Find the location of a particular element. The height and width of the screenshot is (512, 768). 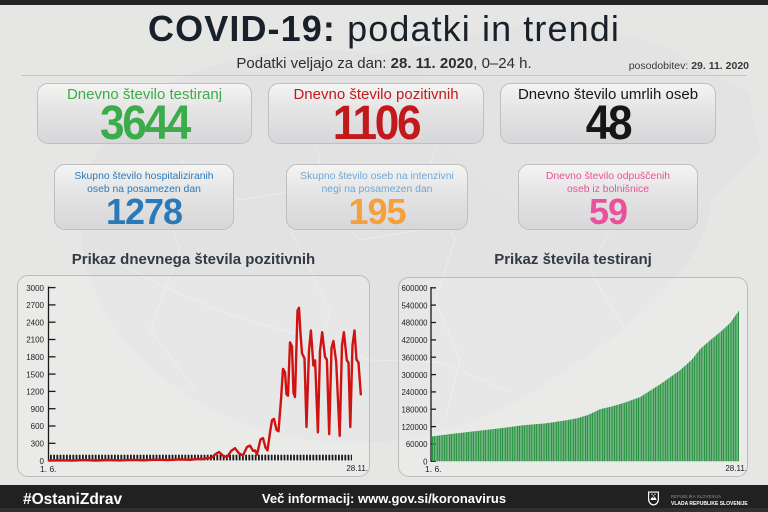

svg-text: 900 is located at coordinates (38, 409).